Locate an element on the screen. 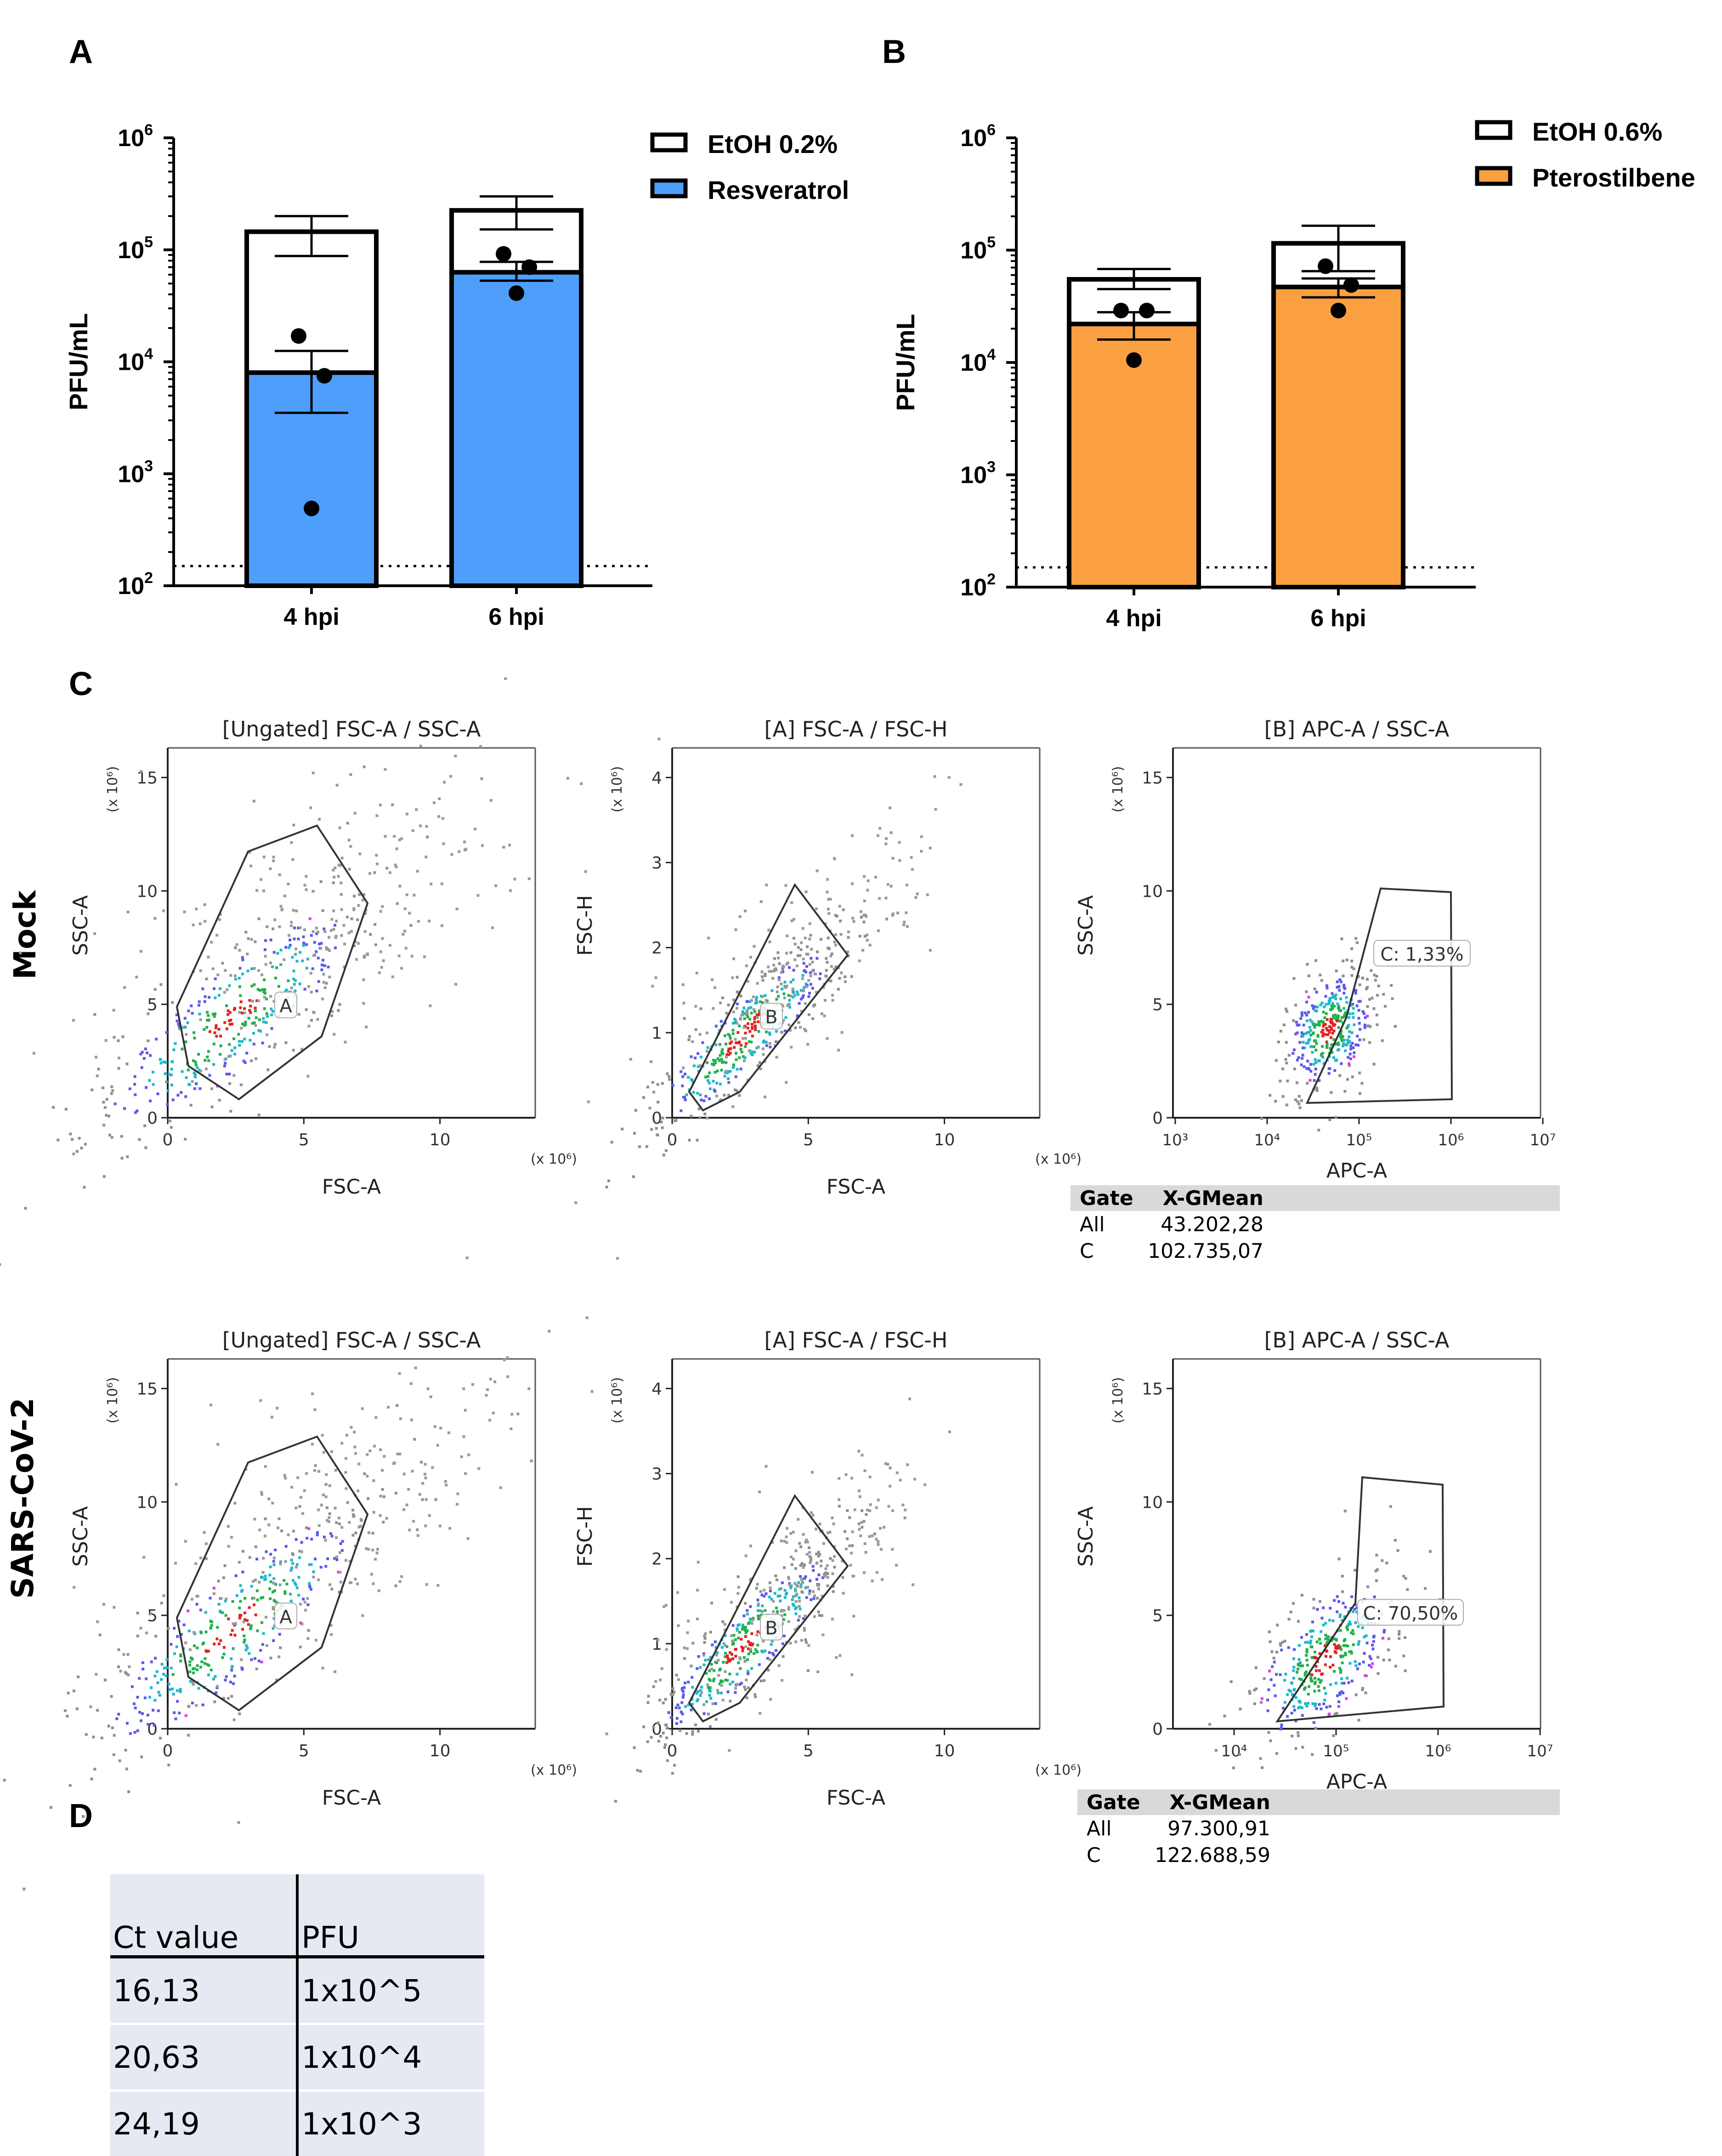  stats-table-sars: Gate X-GMean All 97.300,91 C 122.688,59 is located at coordinates (1318, 1828).